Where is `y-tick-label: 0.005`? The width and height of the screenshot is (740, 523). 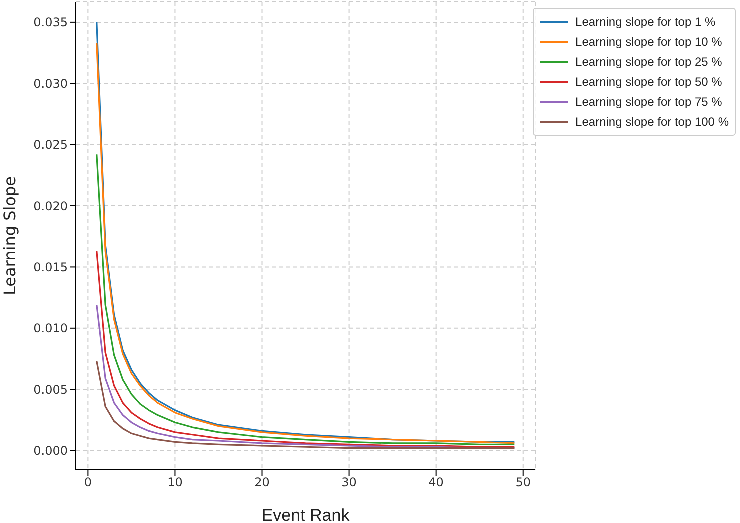 y-tick-label: 0.005 is located at coordinates (51, 389).